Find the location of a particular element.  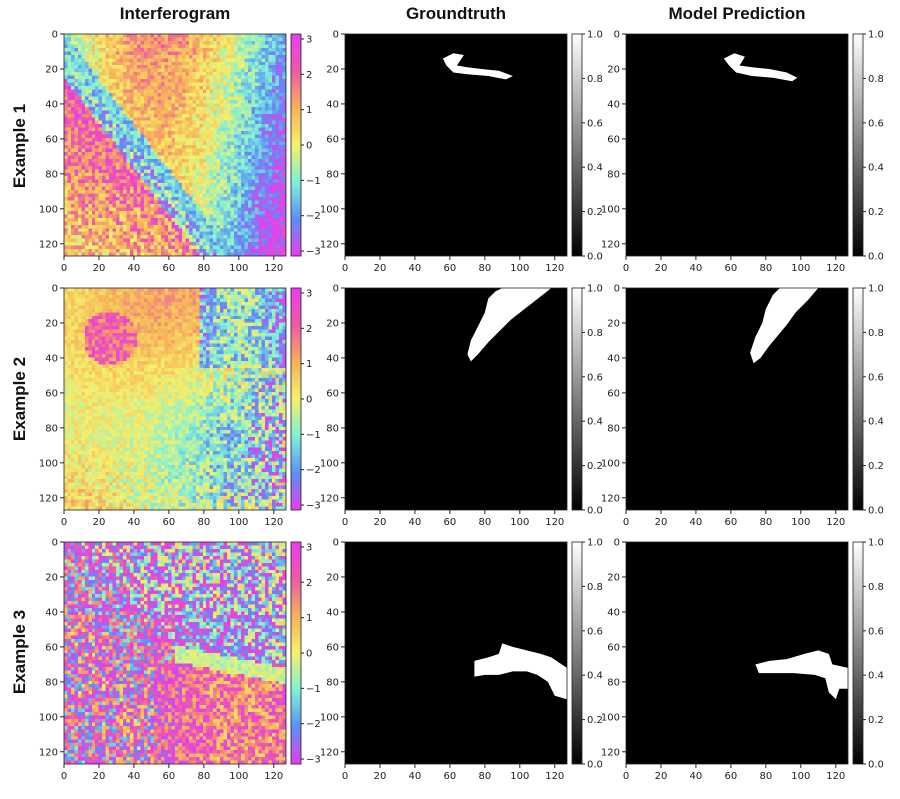

example-2-prediction-y-tick-label: 20 is located at coordinates (613, 323).